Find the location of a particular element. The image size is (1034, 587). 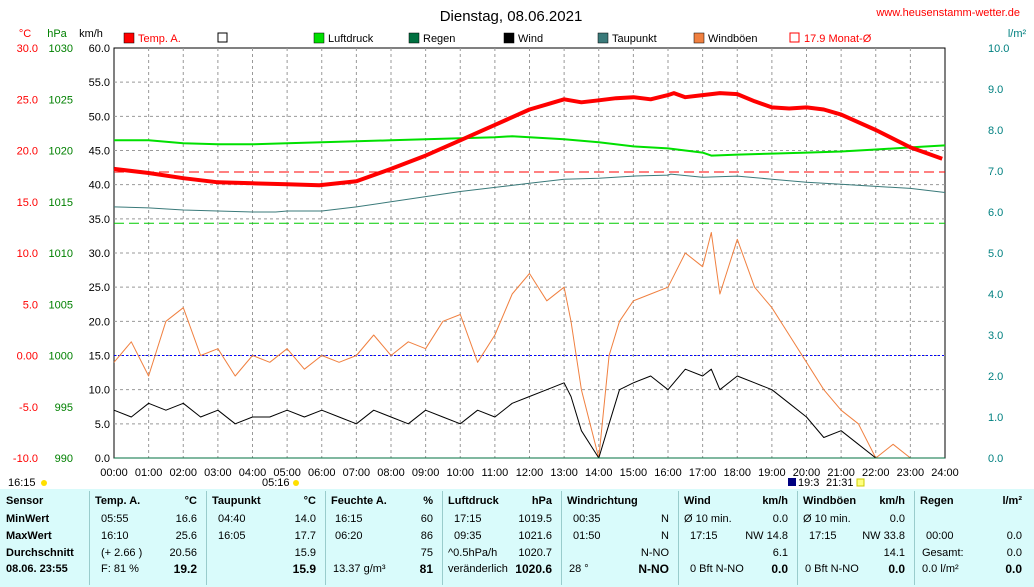

pressure-tendency: veränderlich is located at coordinates (478, 569).